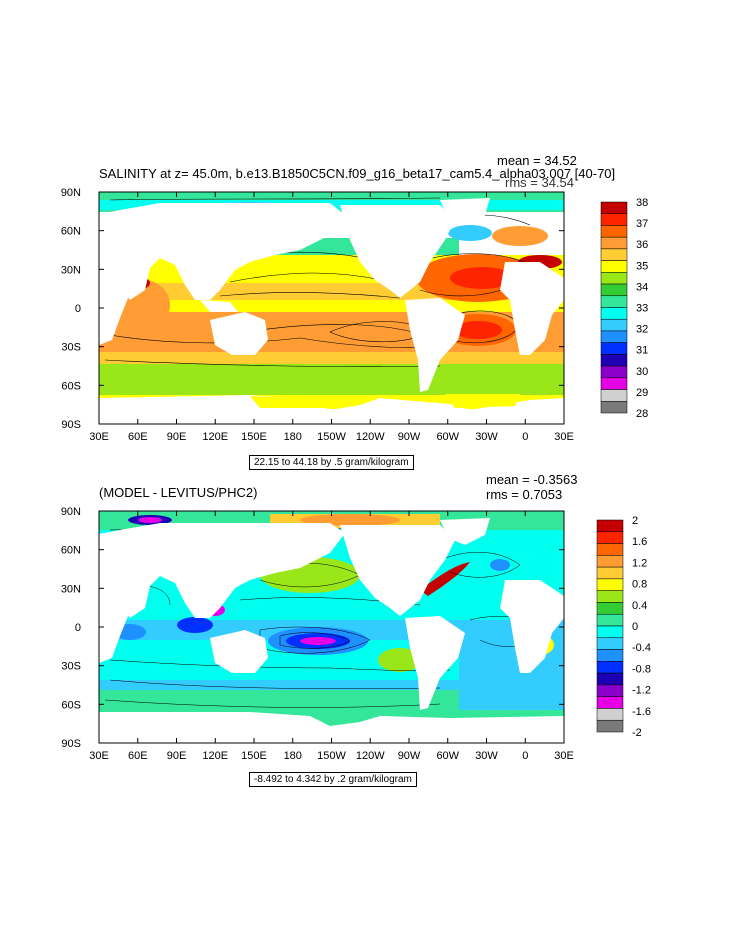 The width and height of the screenshot is (733, 945). What do you see at coordinates (178, 492) in the screenshot?
I see `panel2-title: (MODEL - LEVITUS/PHC2)` at bounding box center [178, 492].